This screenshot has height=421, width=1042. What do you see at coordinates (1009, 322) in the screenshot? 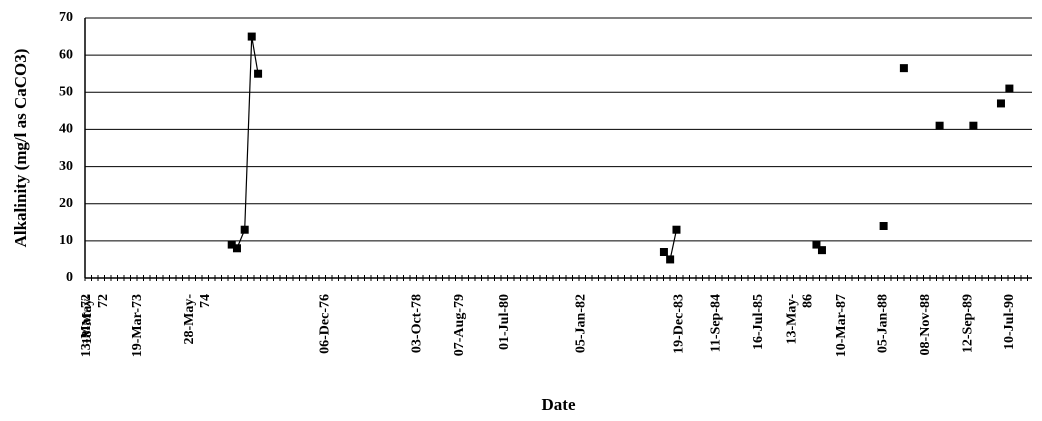
I see `x-tick-label: 10-Jul-90` at bounding box center [1009, 322].